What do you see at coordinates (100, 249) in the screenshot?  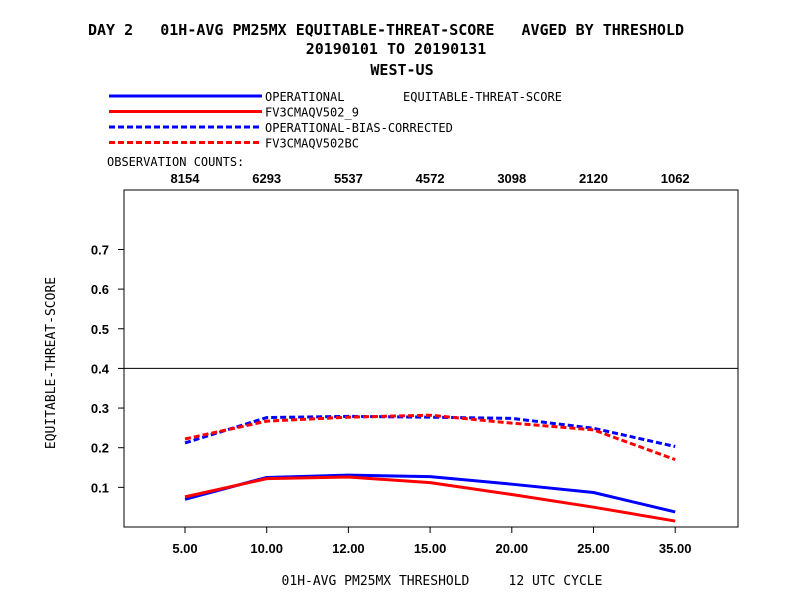 I see `y-tick-label: 0.7` at bounding box center [100, 249].